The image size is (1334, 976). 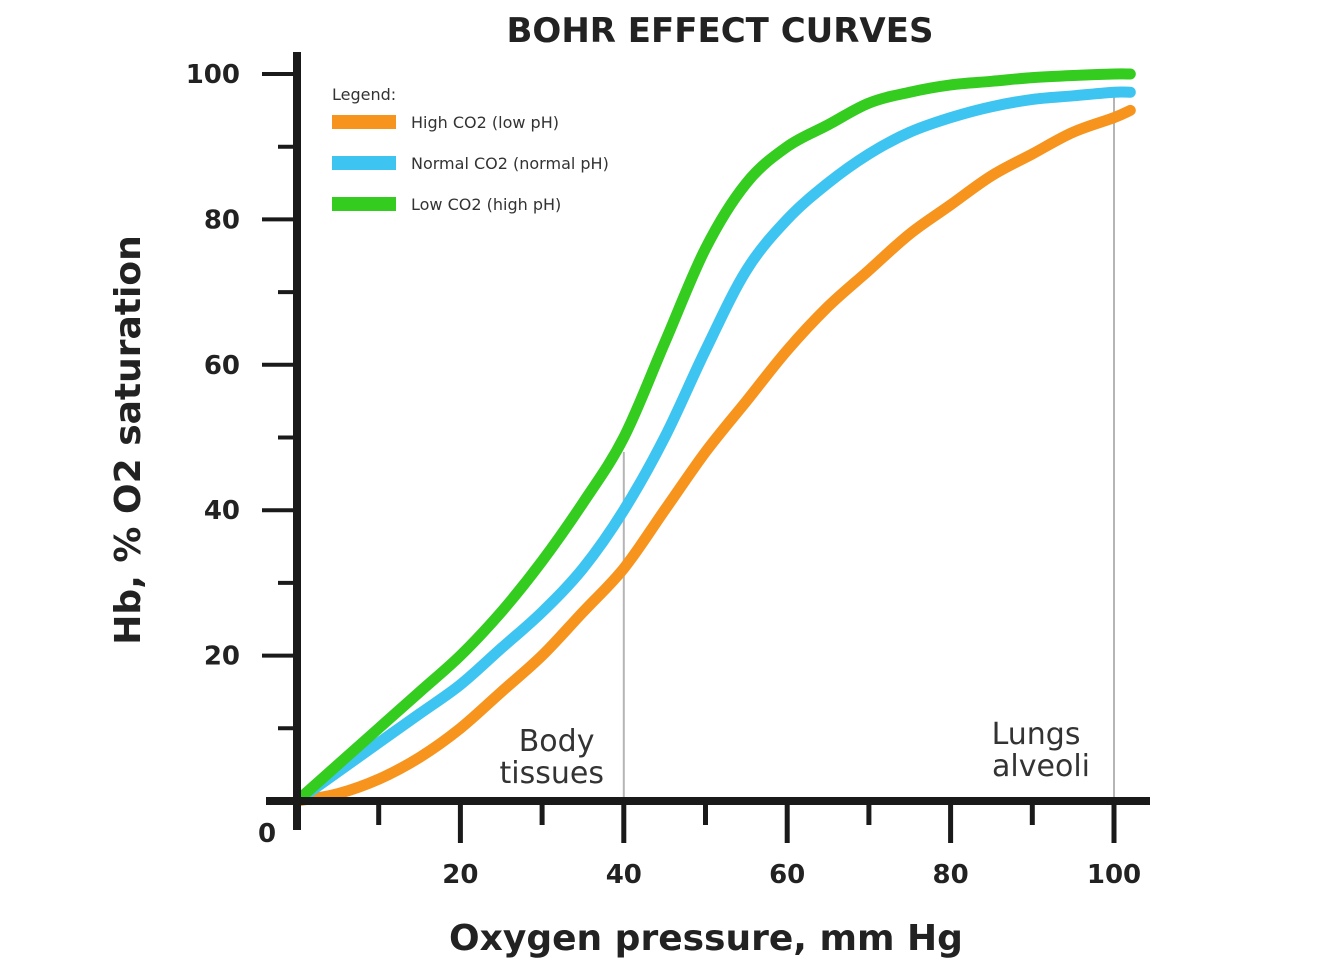 I want to click on x-tick-label-20: 20, so click(x=460, y=875).